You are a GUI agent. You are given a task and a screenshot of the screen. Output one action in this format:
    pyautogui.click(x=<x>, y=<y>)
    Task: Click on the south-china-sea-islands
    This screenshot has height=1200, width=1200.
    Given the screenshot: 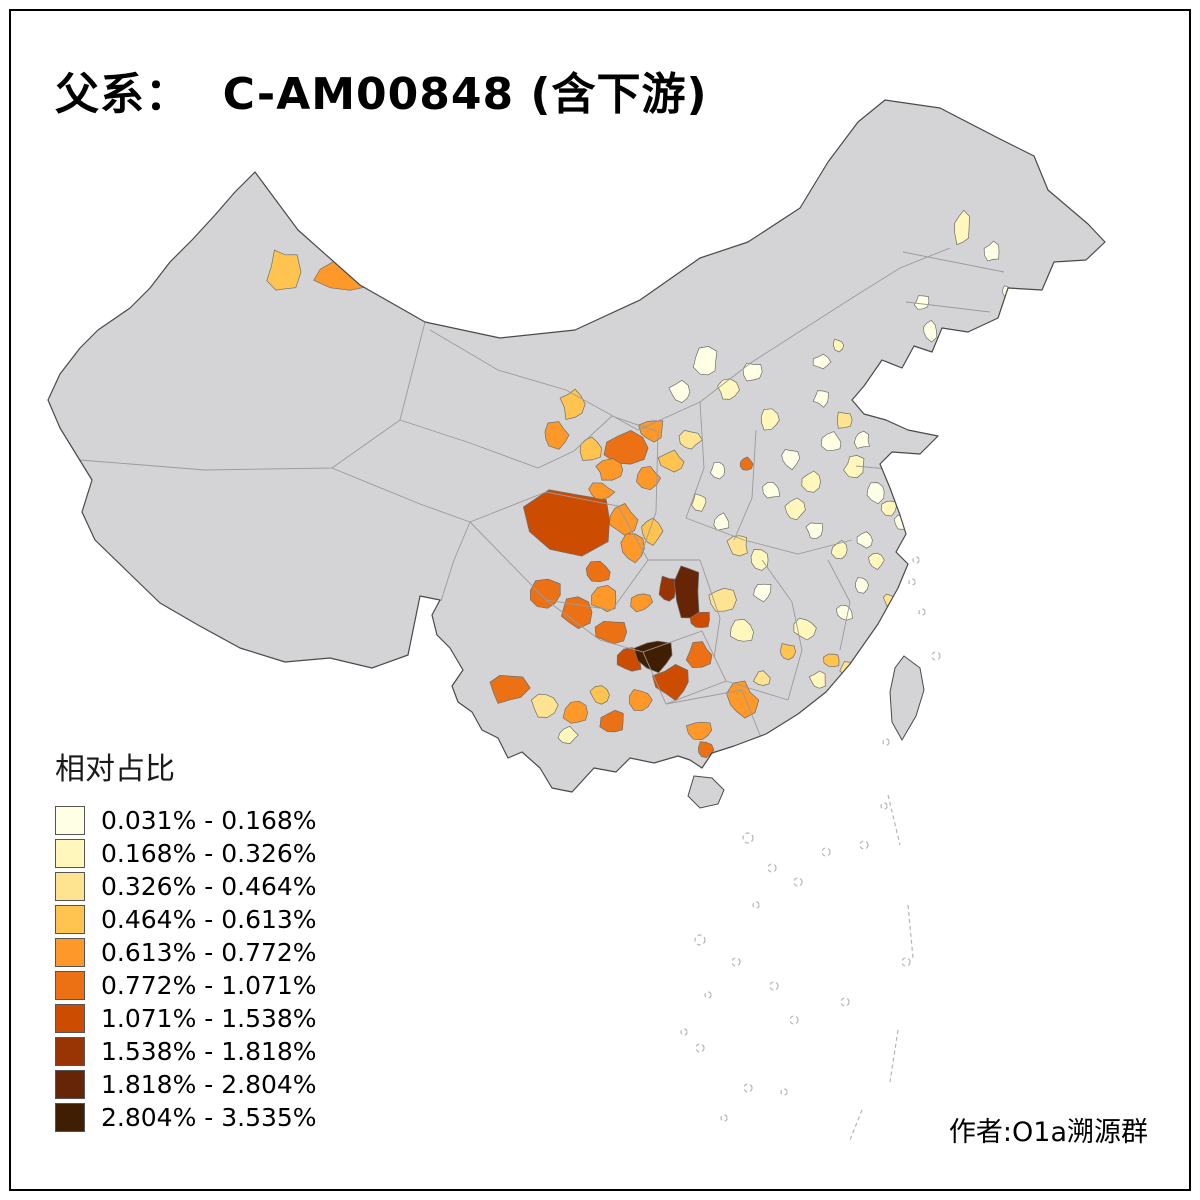 What is the action you would take?
    pyautogui.click(x=810, y=848)
    